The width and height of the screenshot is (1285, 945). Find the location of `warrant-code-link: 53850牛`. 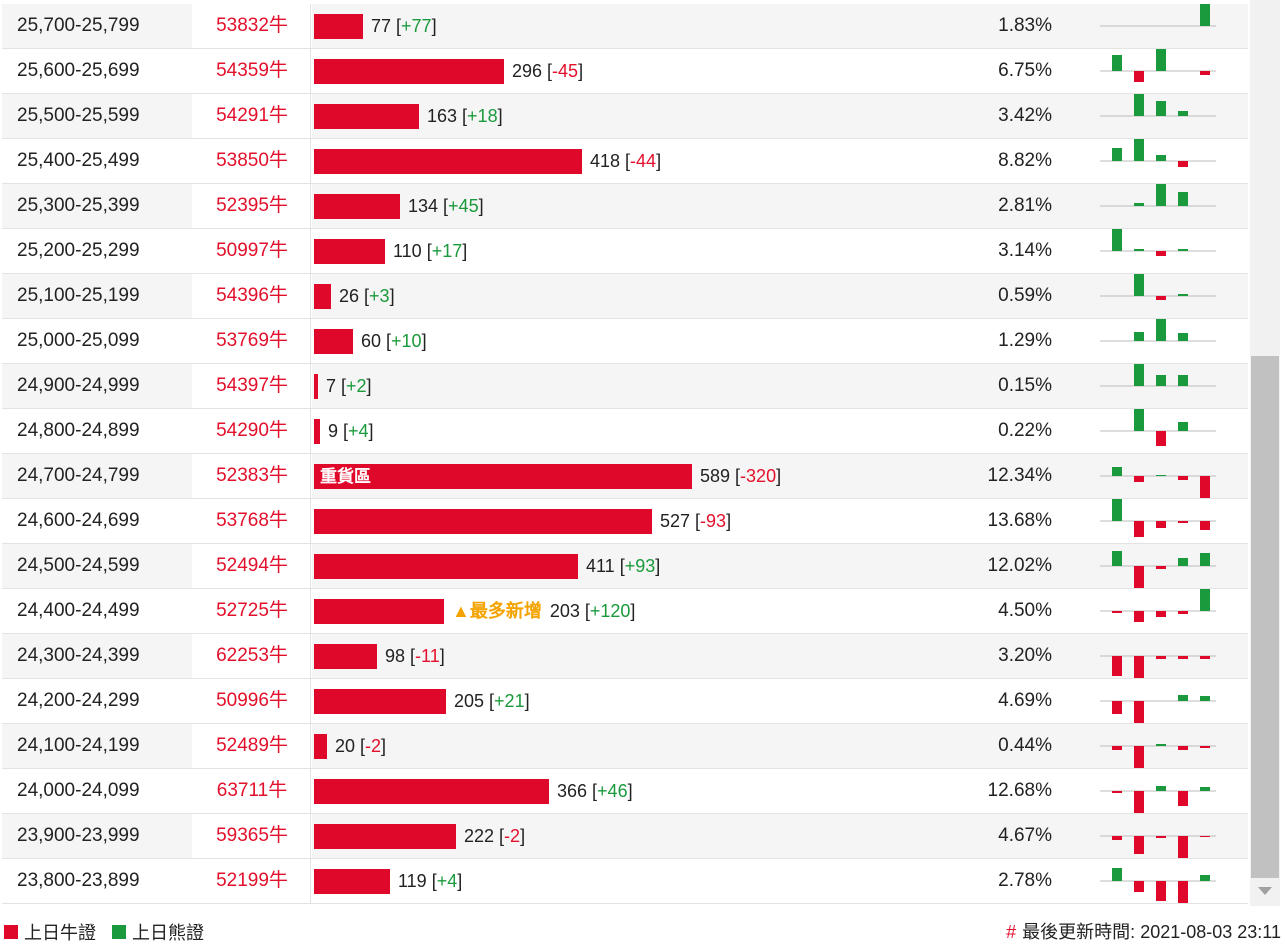

warrant-code-link: 53850牛 is located at coordinates (252, 161).